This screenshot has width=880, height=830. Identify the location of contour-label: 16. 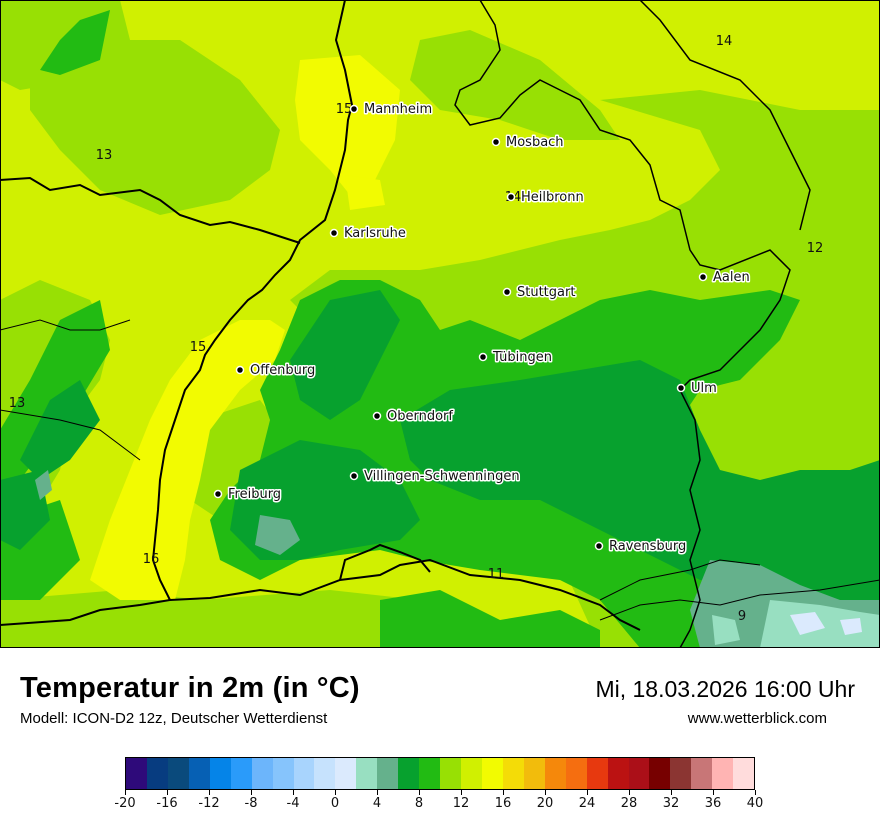
(151, 559).